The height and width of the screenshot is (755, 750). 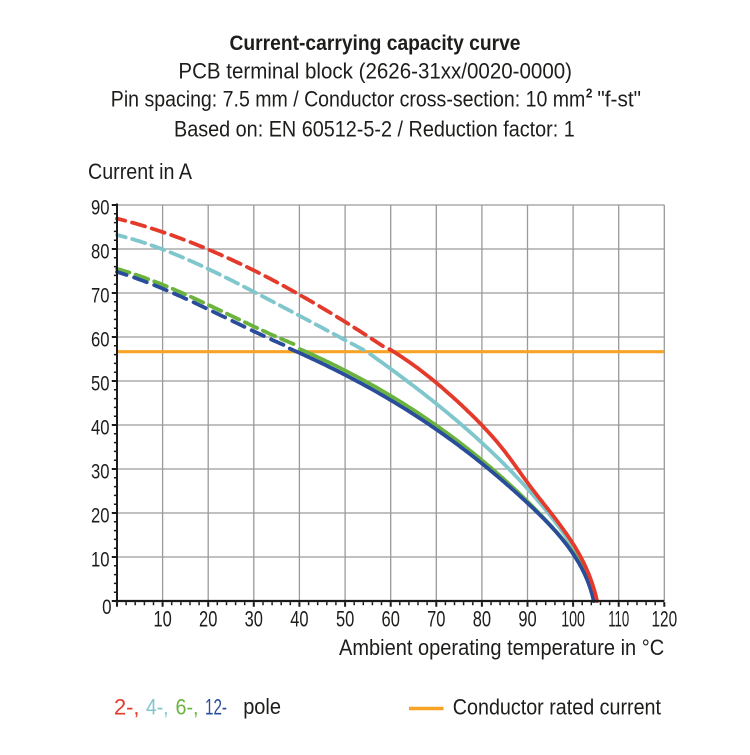 What do you see at coordinates (501, 647) in the screenshot?
I see `svg-text:Ambient operating temperature: Ambient operating temperature in °C` at bounding box center [501, 647].